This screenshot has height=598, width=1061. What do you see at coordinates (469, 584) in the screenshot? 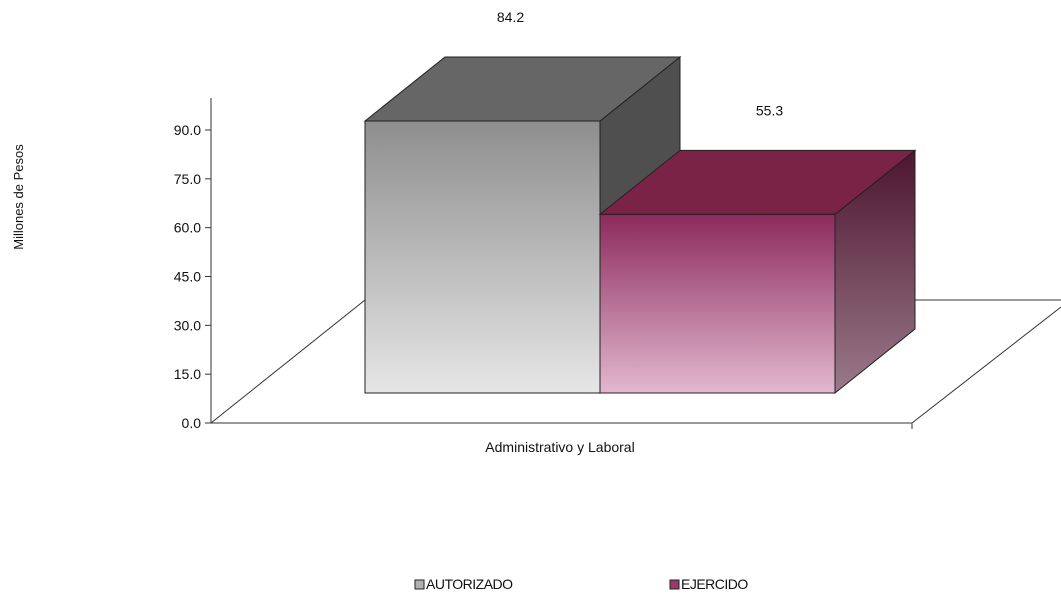
I see `legend-label-autorizado: AUTORIZADO` at bounding box center [469, 584].